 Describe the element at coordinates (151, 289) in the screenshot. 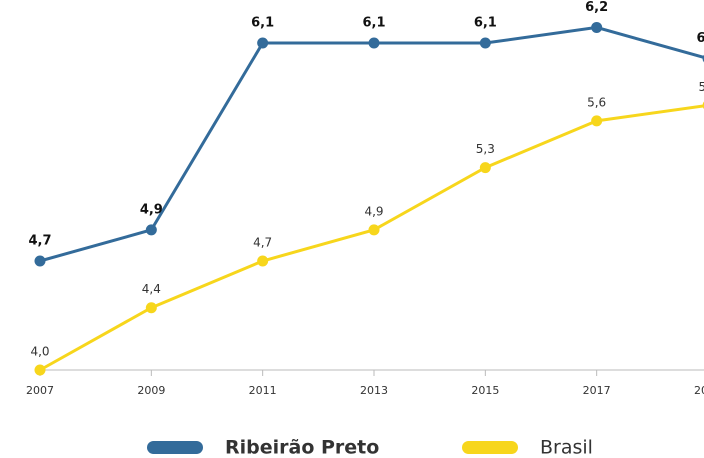

I see `value-label: 4,4` at that location.